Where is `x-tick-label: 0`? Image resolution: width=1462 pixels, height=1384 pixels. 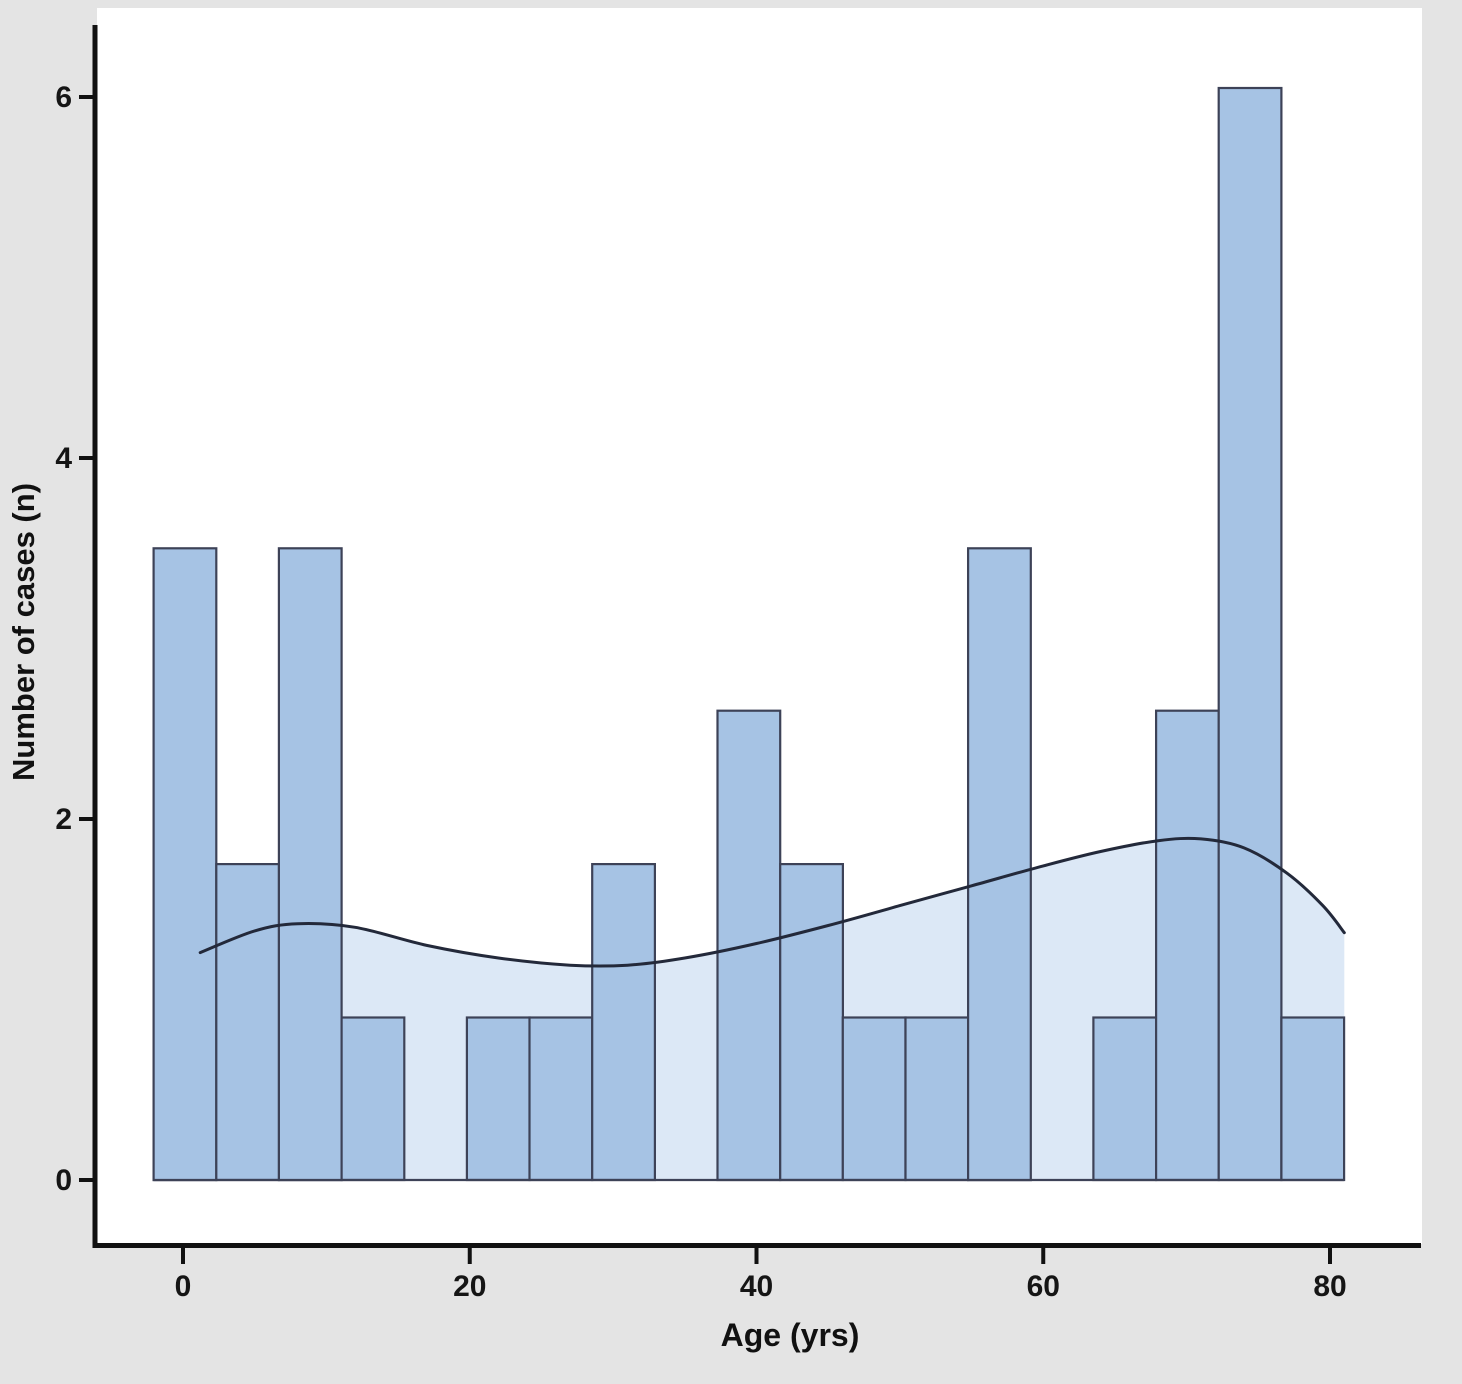
x-tick-label: 0 is located at coordinates (183, 1286).